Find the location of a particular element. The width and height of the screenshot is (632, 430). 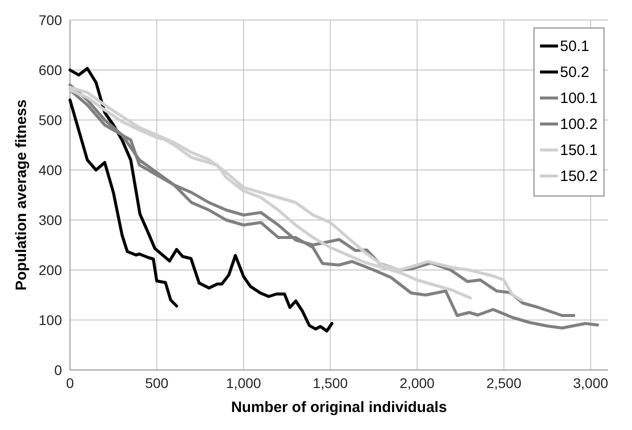

y-tick-label: 300 is located at coordinates (50, 220).